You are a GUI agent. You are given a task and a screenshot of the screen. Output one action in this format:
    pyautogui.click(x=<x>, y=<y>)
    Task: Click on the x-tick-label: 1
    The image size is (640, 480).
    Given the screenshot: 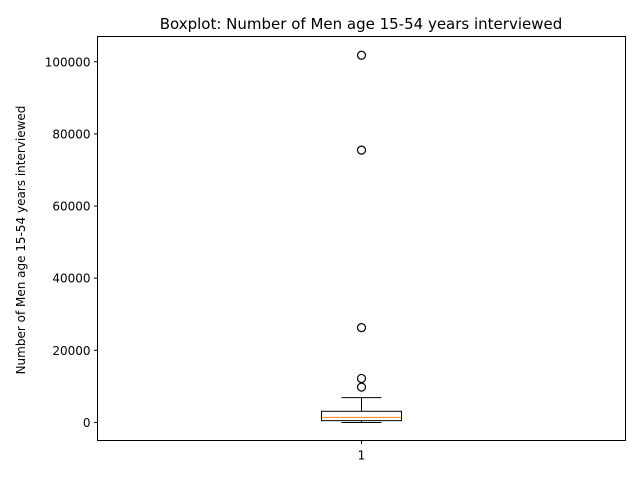 What is the action you would take?
    pyautogui.click(x=362, y=456)
    